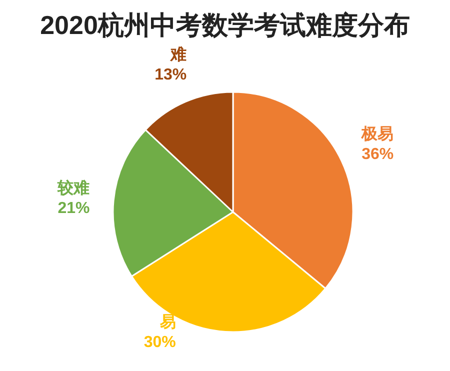 The image size is (450, 371). I want to click on chart-title: 2020杭州中考数学考试难度分布, so click(225, 25).